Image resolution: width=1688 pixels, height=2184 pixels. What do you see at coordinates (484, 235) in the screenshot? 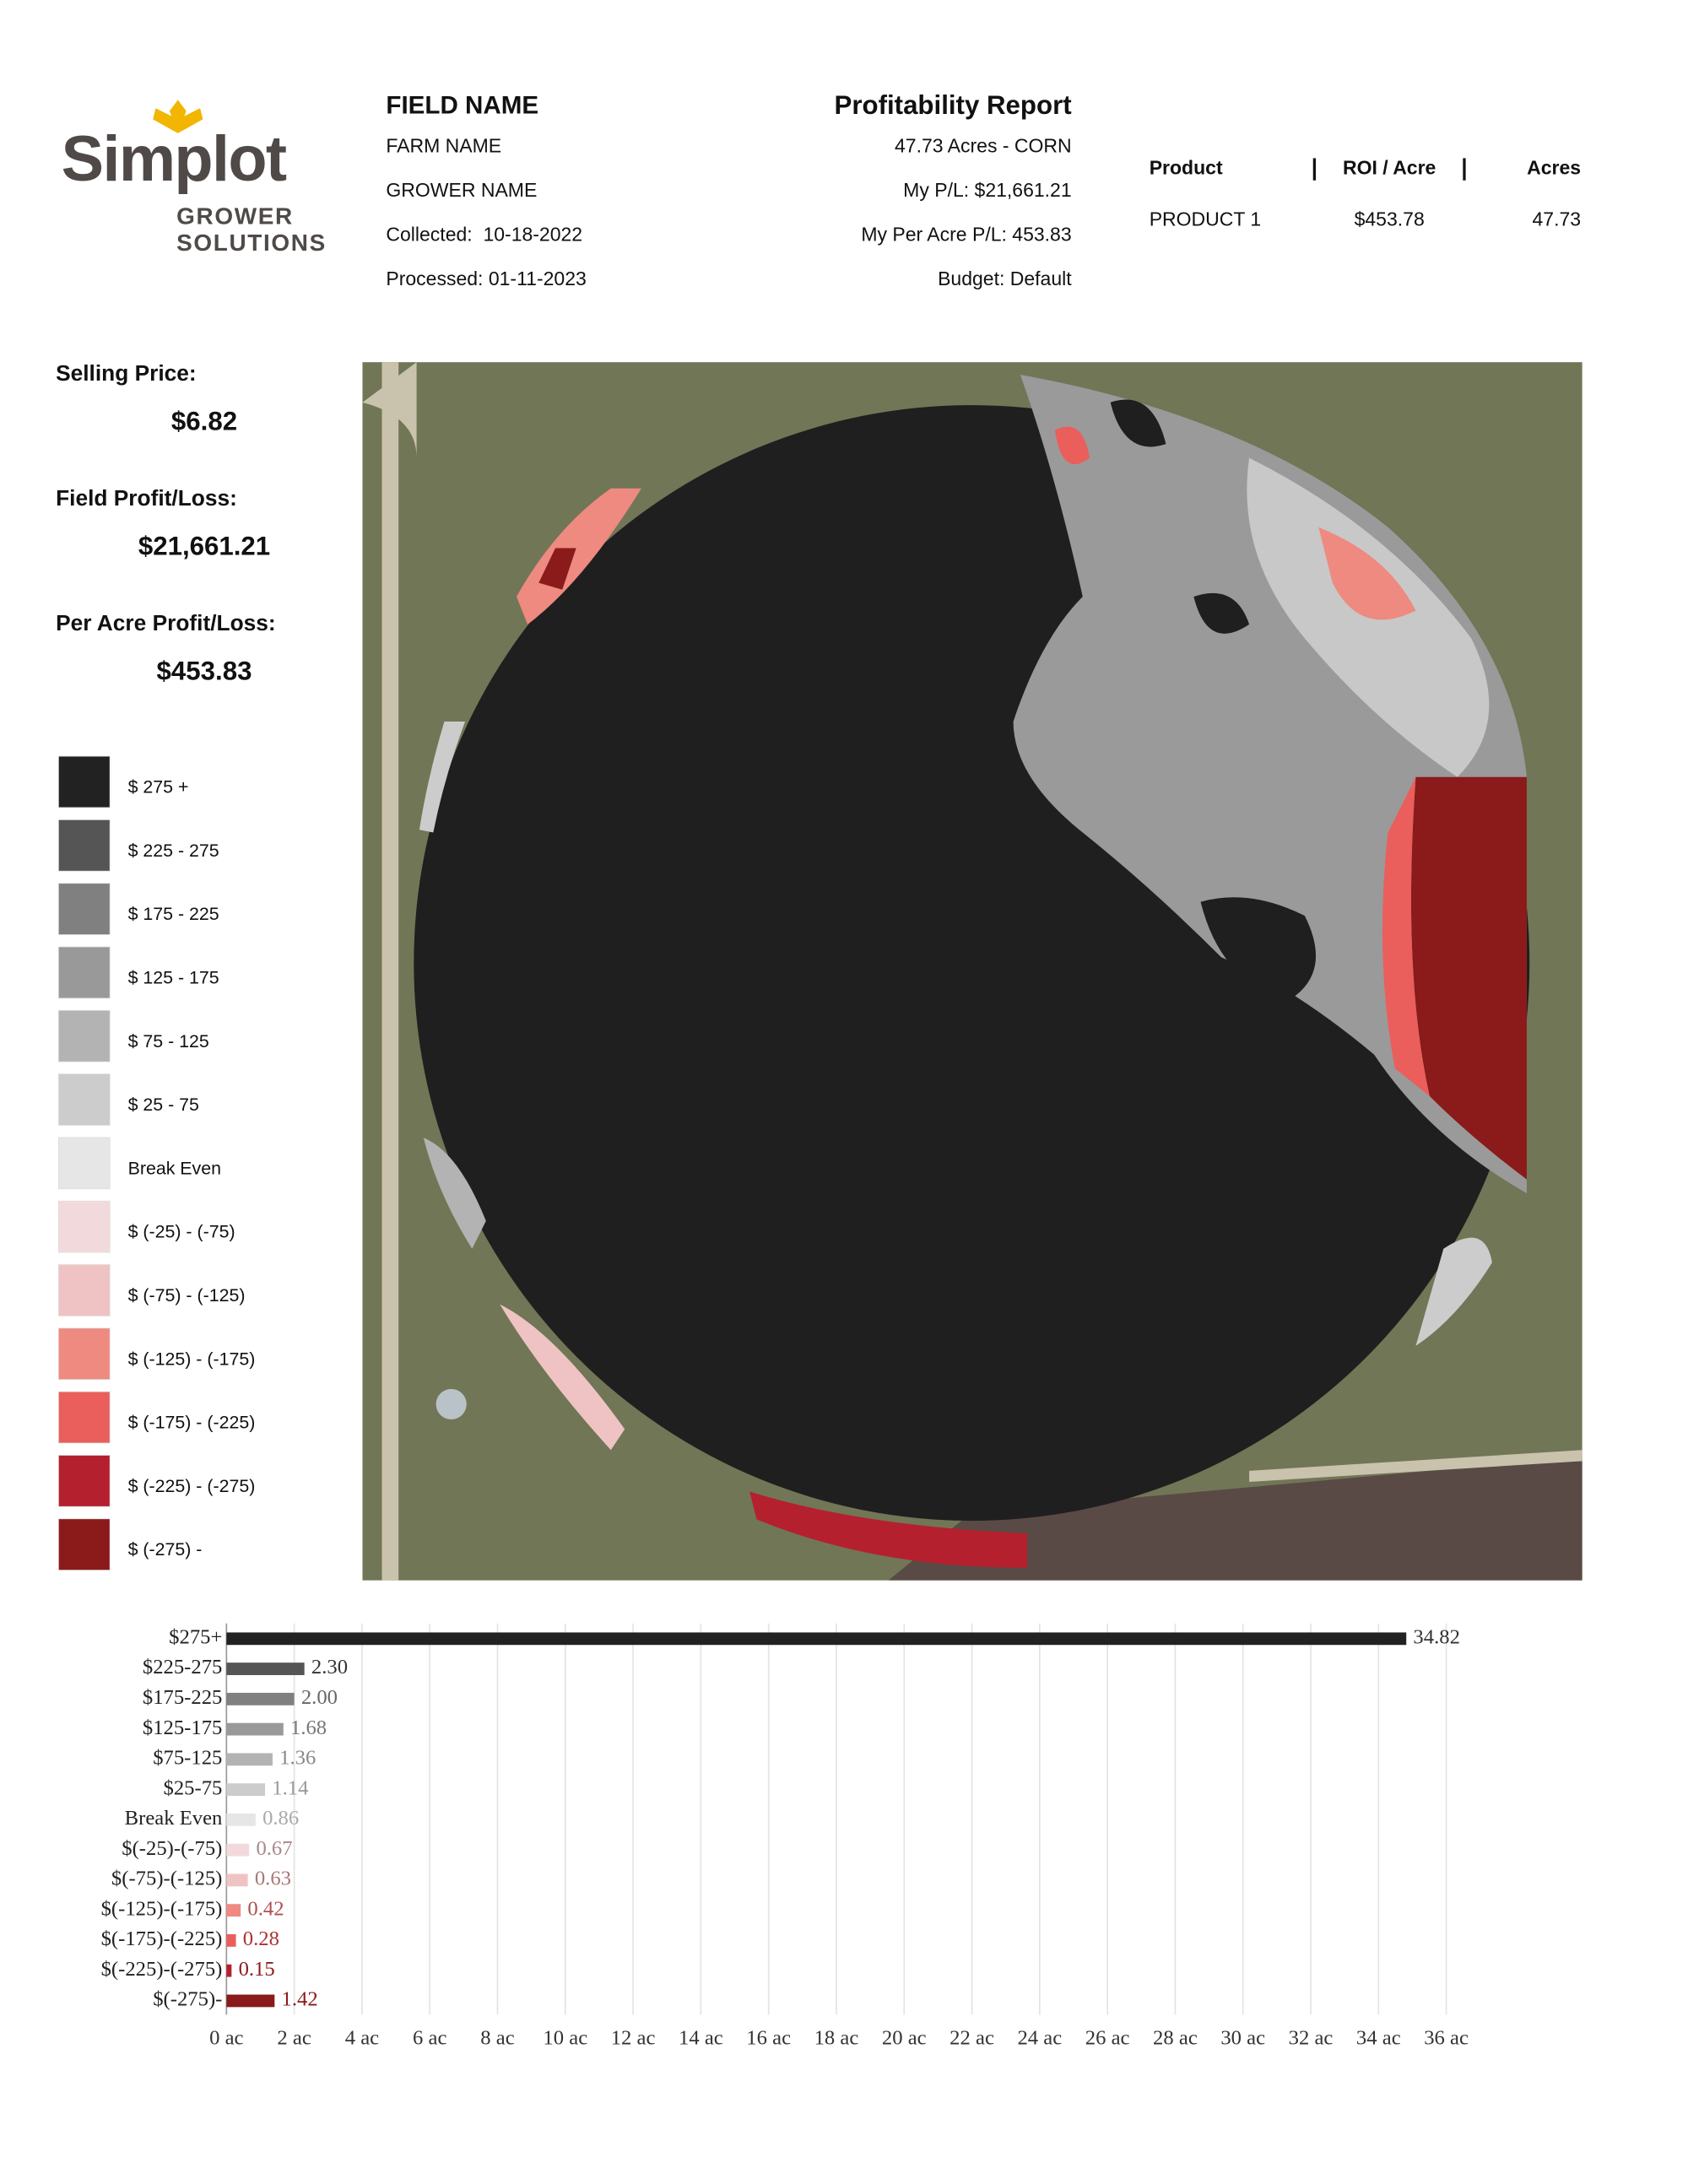
I see `collected-date: Collected: 10-18-2022` at bounding box center [484, 235].